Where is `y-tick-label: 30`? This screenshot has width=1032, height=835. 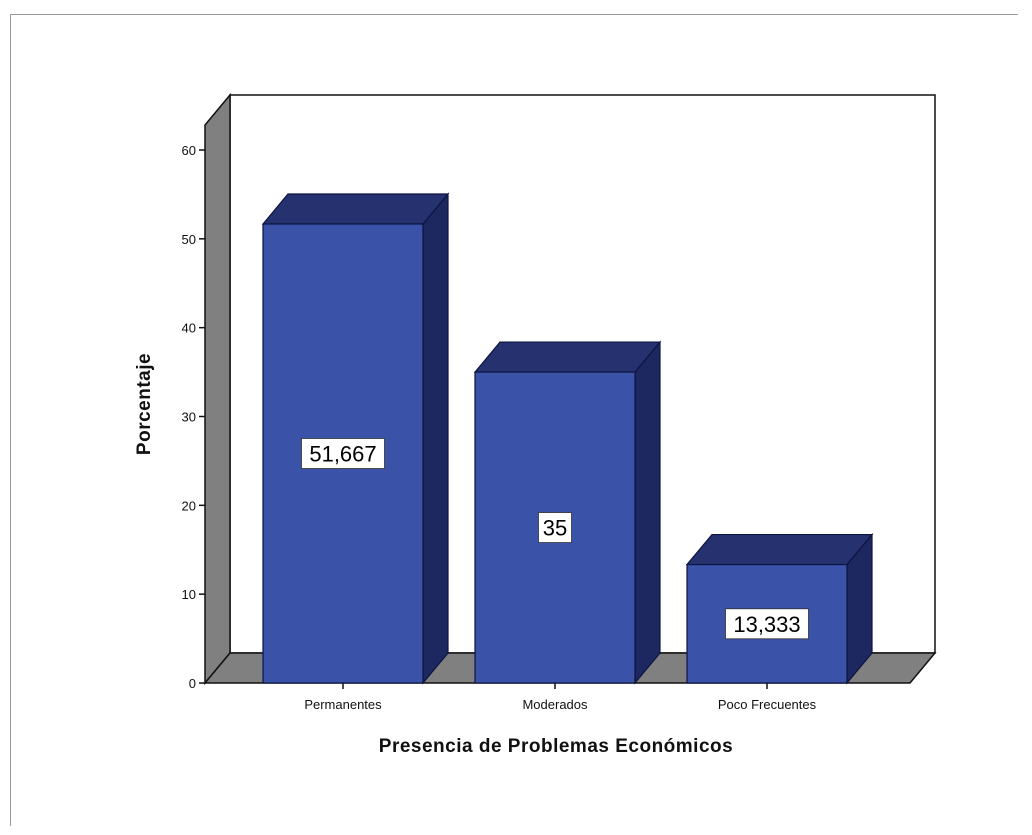
y-tick-label: 30 is located at coordinates (189, 417).